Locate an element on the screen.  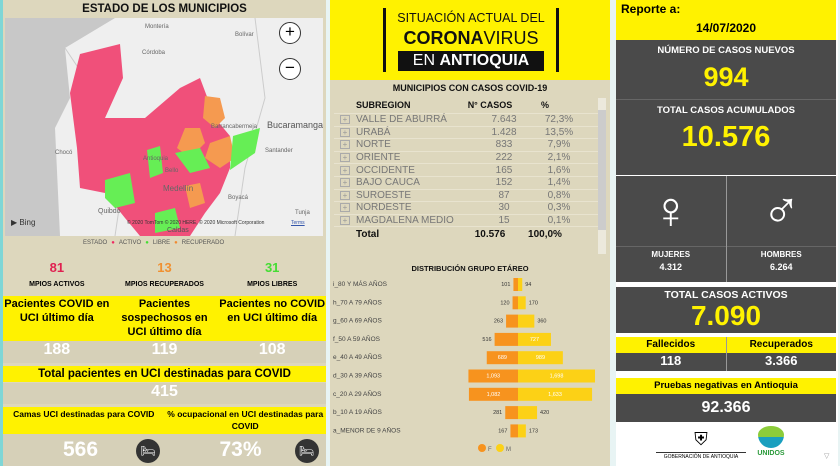
terms-link: Terms is located at coordinates (298, 223).